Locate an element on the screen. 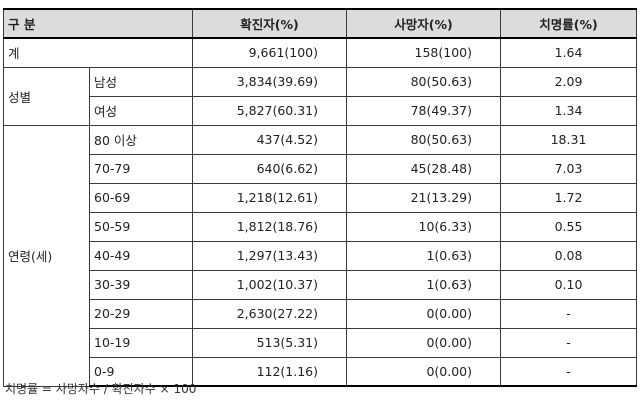 This screenshot has height=402, width=640. table-row: 30-39 1,002(10.37) 1(0.63) 0.10 is located at coordinates (321, 284).